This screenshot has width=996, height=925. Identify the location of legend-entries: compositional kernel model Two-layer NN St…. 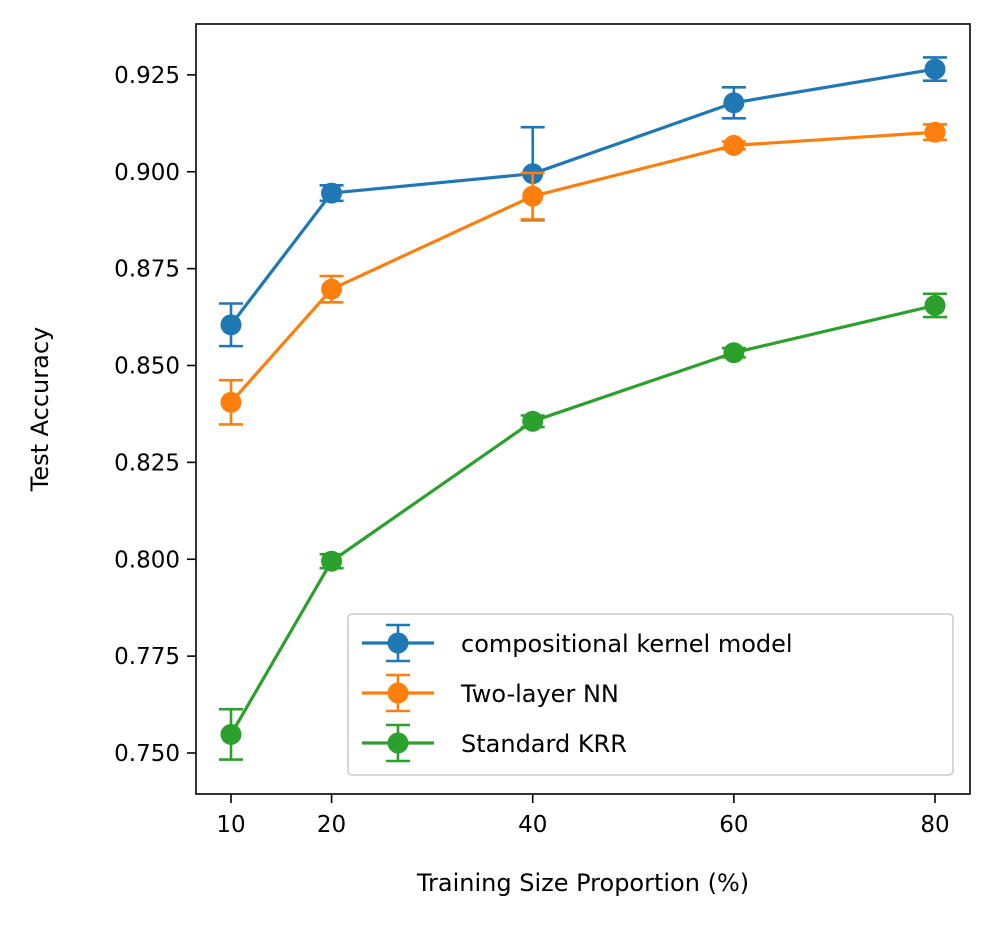
(577, 693).